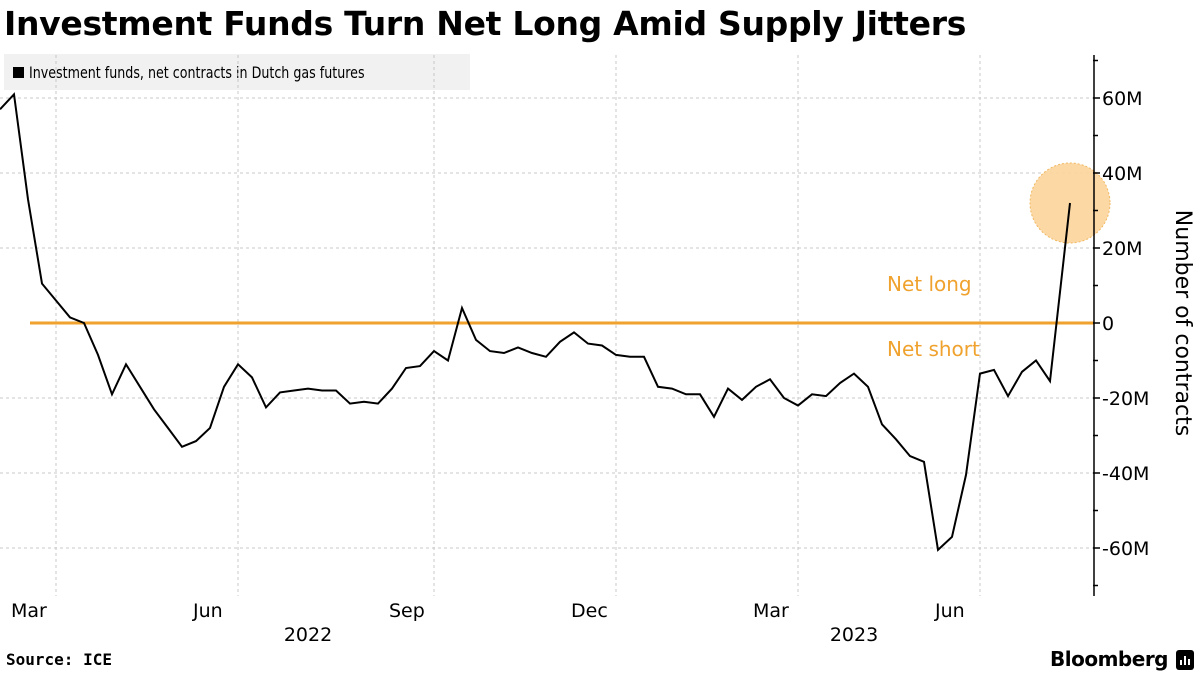 The width and height of the screenshot is (1200, 675). I want to click on x-tick-label: Dec, so click(589, 611).